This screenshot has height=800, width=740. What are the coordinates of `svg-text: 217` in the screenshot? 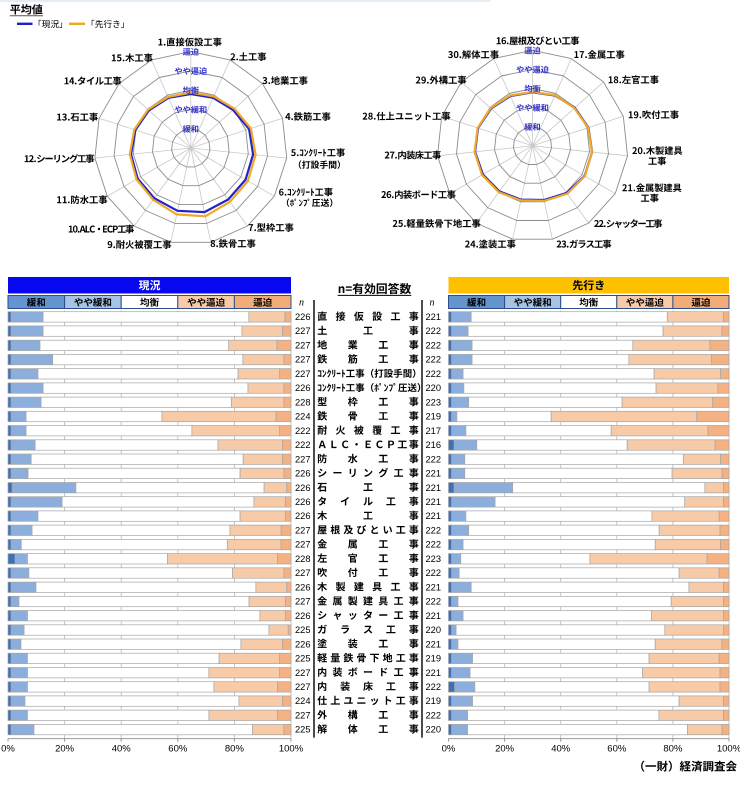 It's located at (433, 431).